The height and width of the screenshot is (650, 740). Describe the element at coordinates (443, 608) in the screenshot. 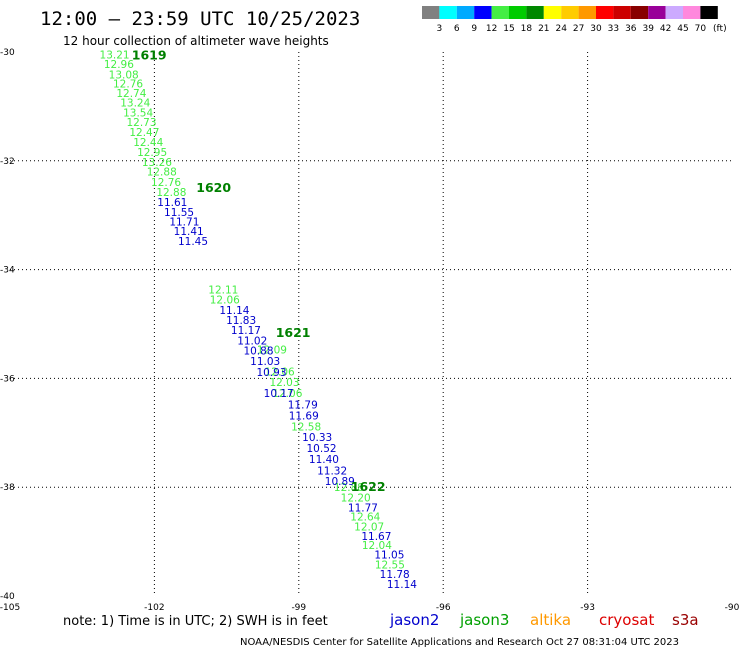

I see `x-tick-label: -96` at that location.